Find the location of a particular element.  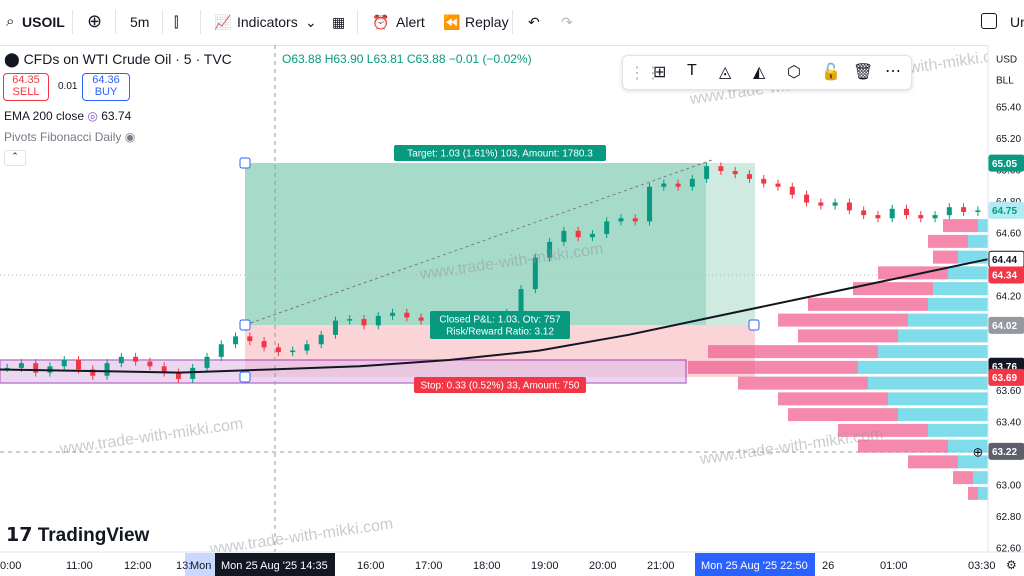

tool-settings: ⊞ is located at coordinates (660, 72).